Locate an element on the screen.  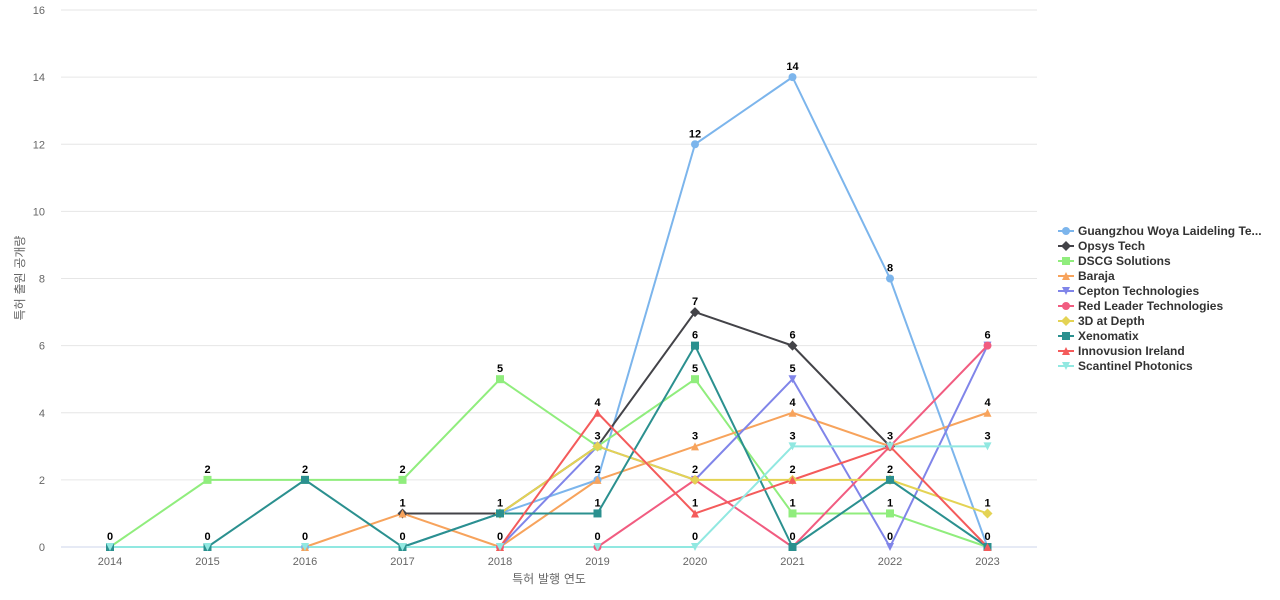
legend-item: Scantinel Photonics is located at coordinates (1125, 366).